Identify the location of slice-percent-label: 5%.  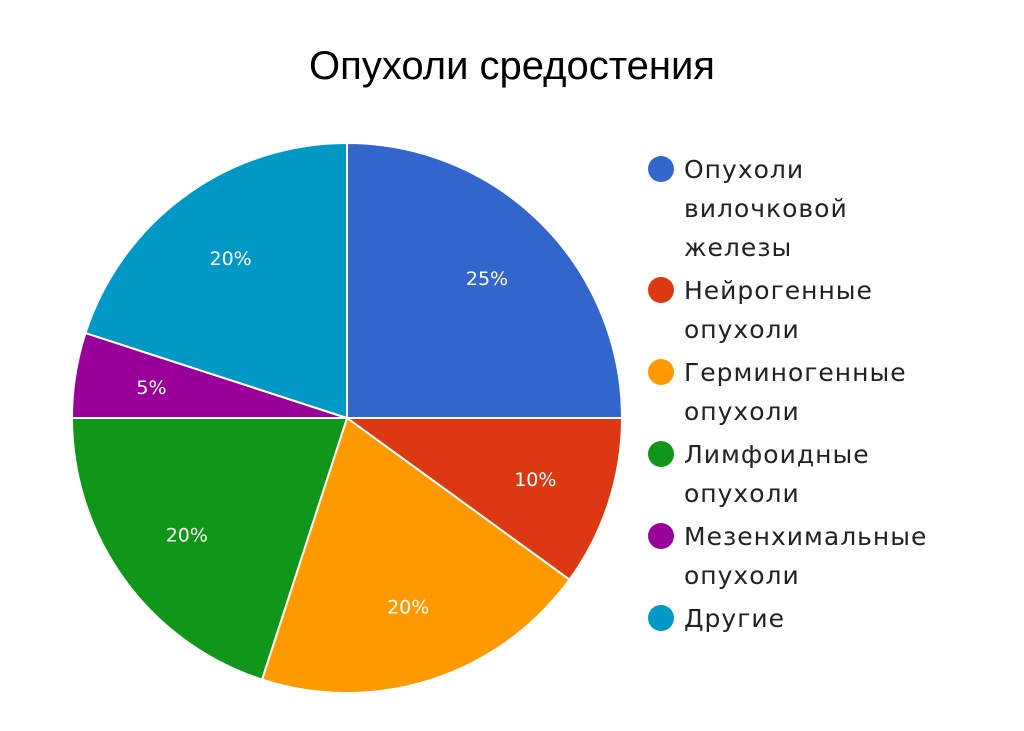
(151, 388).